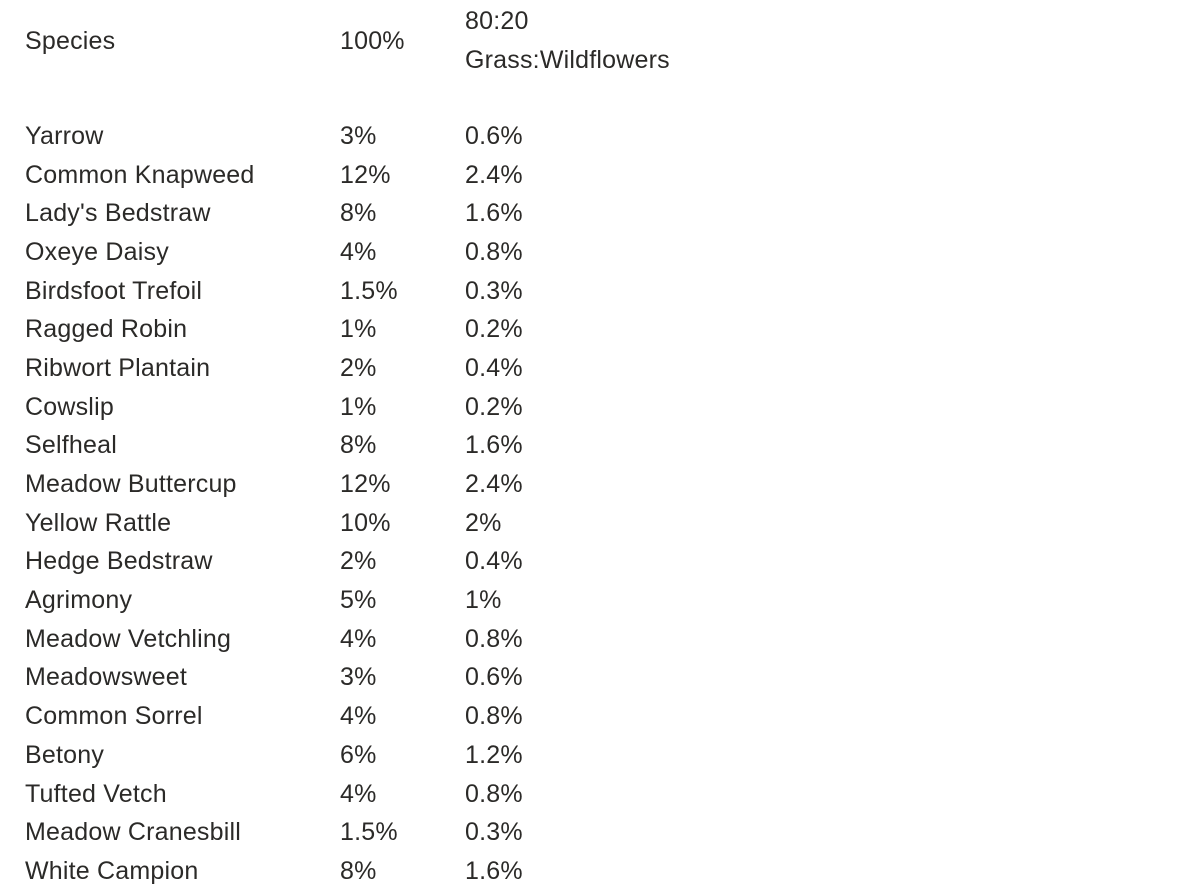 Image resolution: width=1200 pixels, height=893 pixels. Describe the element at coordinates (71, 445) in the screenshot. I see `species-cell: Selfheal` at that location.